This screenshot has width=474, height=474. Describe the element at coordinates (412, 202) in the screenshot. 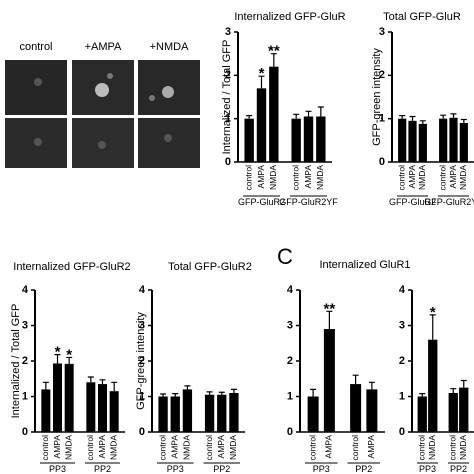

I see `group-label: GFP-GluR2` at that location.